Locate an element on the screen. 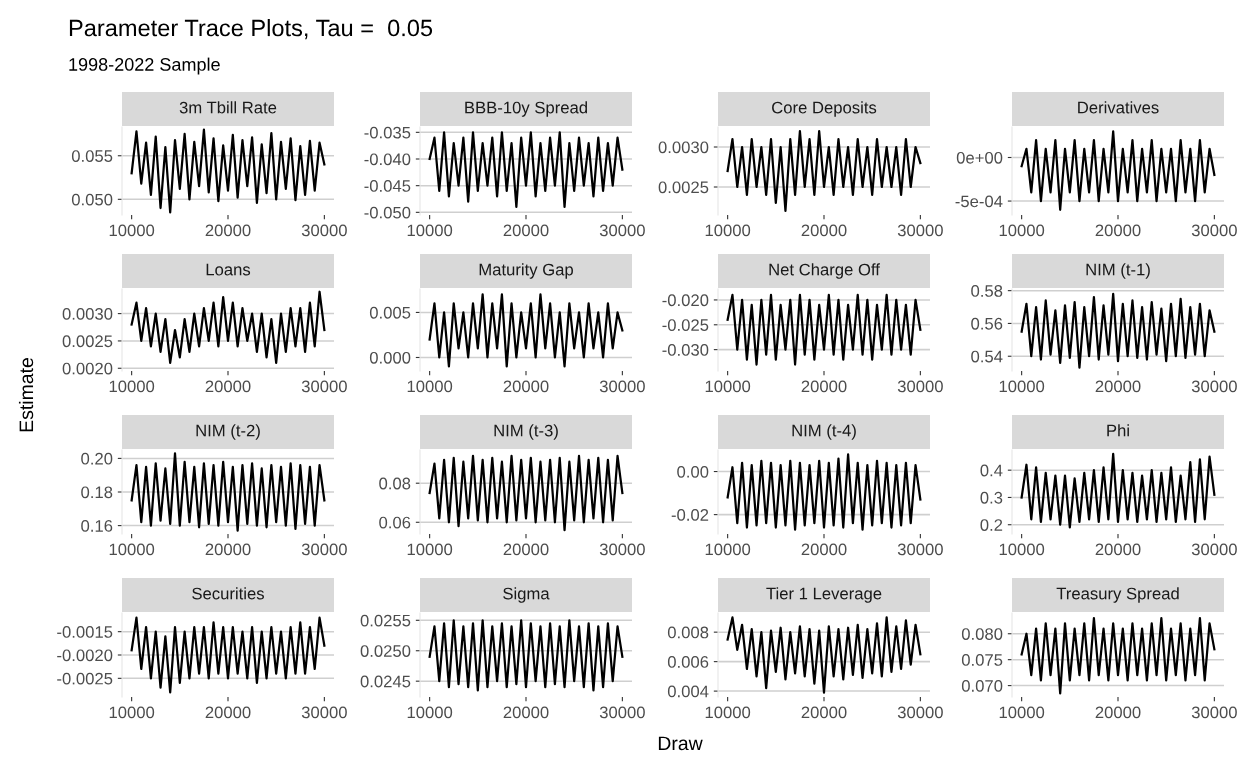 The height and width of the screenshot is (757, 1254). chart-title: NIM (t-4) is located at coordinates (824, 432).